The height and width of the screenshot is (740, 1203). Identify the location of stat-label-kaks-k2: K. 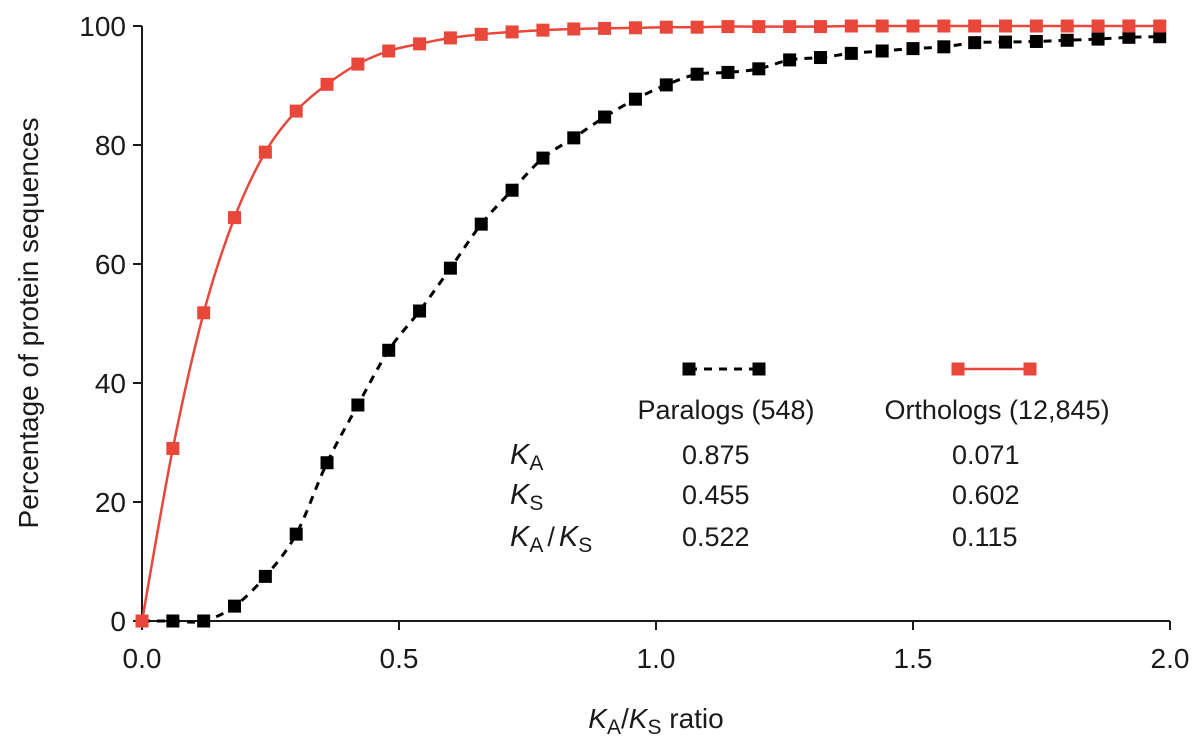
(569, 537).